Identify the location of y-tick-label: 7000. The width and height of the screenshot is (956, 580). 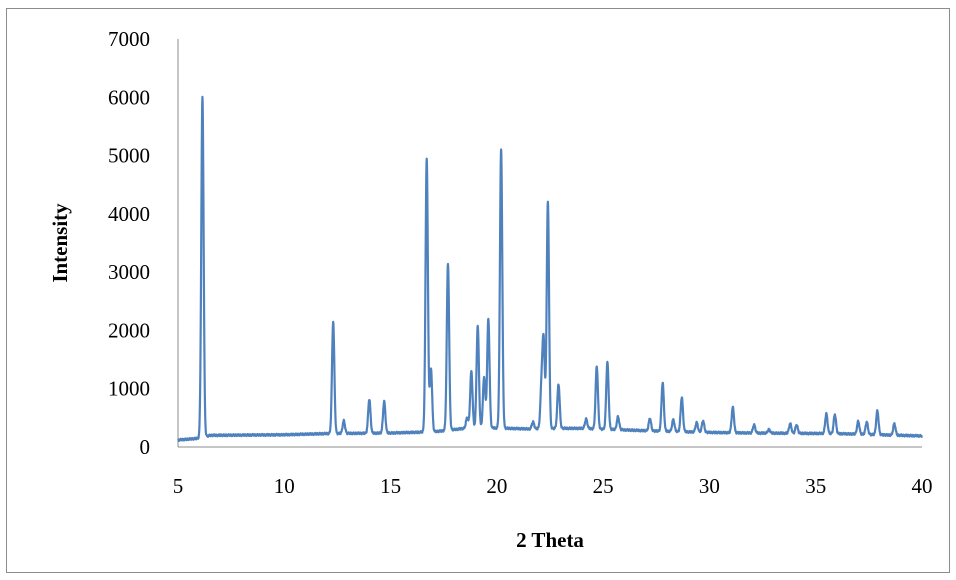
(129, 39).